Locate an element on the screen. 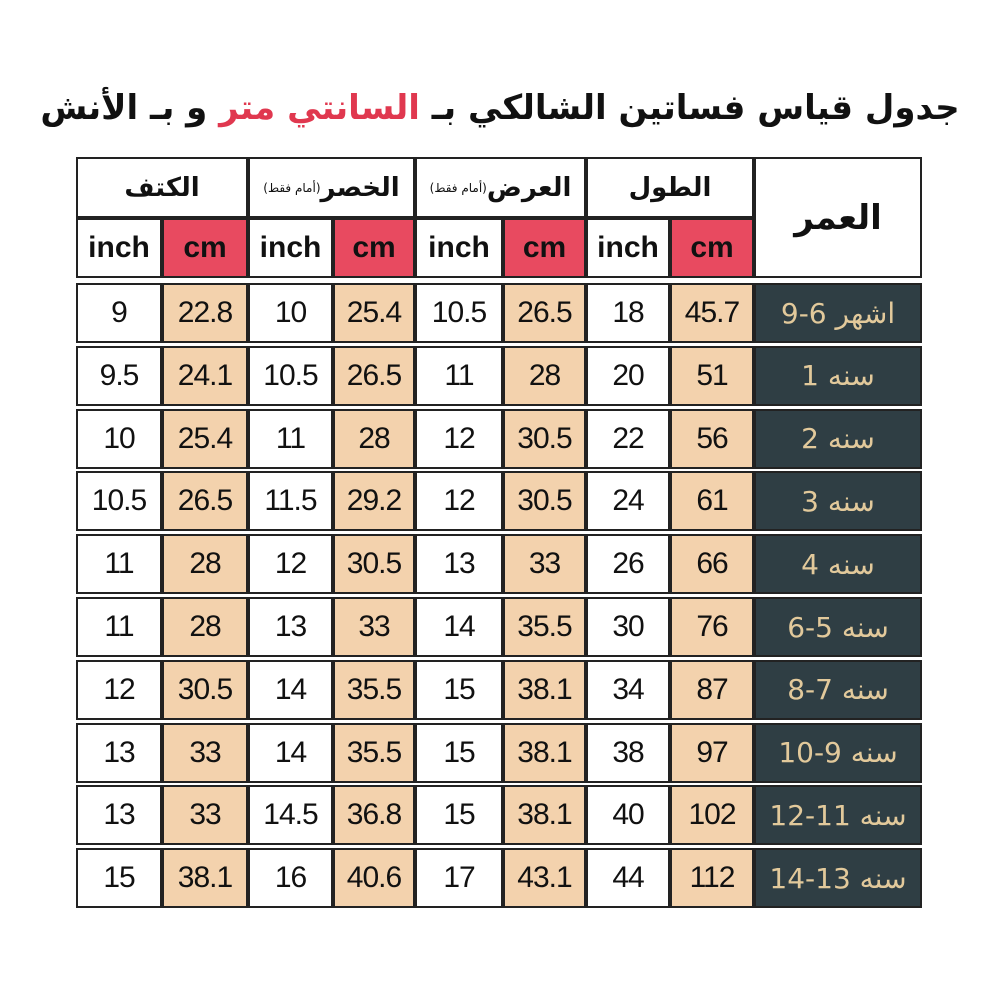  value-cell: 22.8 is located at coordinates (205, 313).